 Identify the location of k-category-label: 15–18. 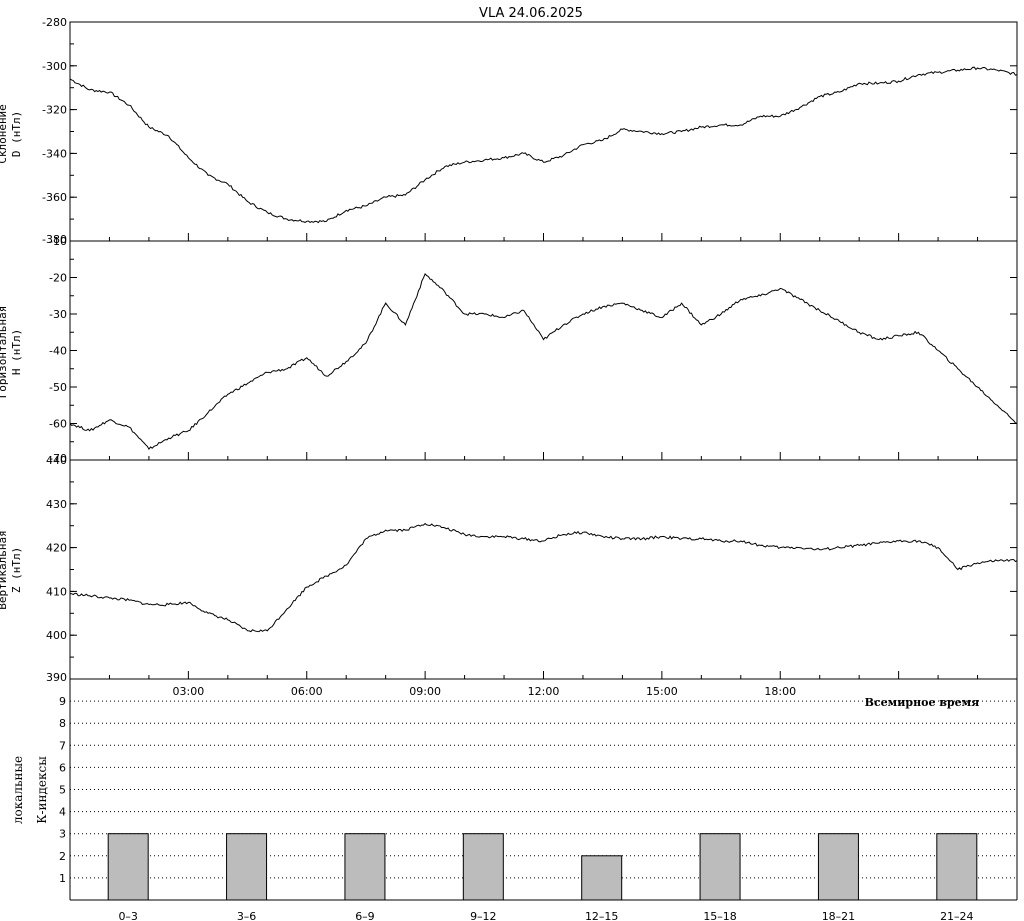
(720, 915).